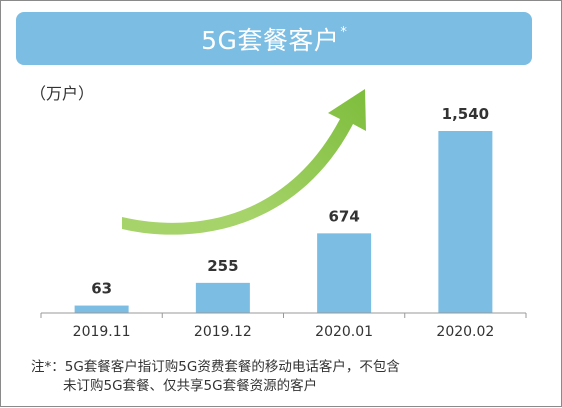 The height and width of the screenshot is (408, 562). I want to click on footnote-line-1: 注*：5G套餐客户指订购5G资费套餐的移动电话客户，不包含, so click(215, 367).